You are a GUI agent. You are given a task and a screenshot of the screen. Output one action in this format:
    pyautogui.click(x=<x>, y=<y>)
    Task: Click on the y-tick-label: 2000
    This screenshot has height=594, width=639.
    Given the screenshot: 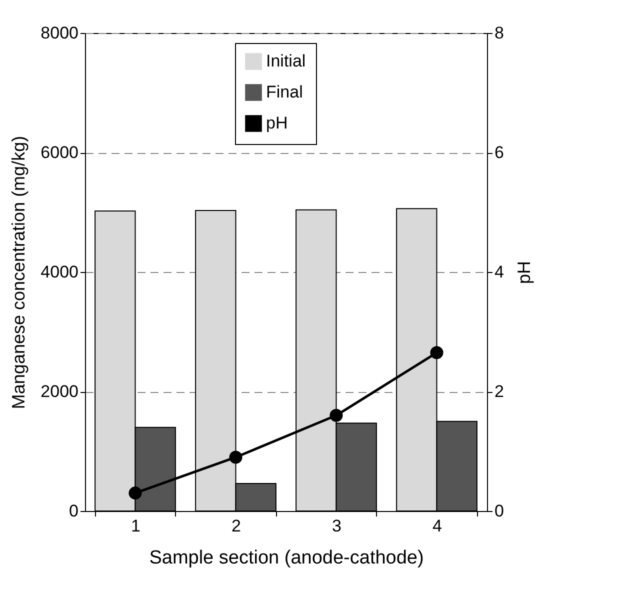 What is the action you would take?
    pyautogui.click(x=59, y=391)
    